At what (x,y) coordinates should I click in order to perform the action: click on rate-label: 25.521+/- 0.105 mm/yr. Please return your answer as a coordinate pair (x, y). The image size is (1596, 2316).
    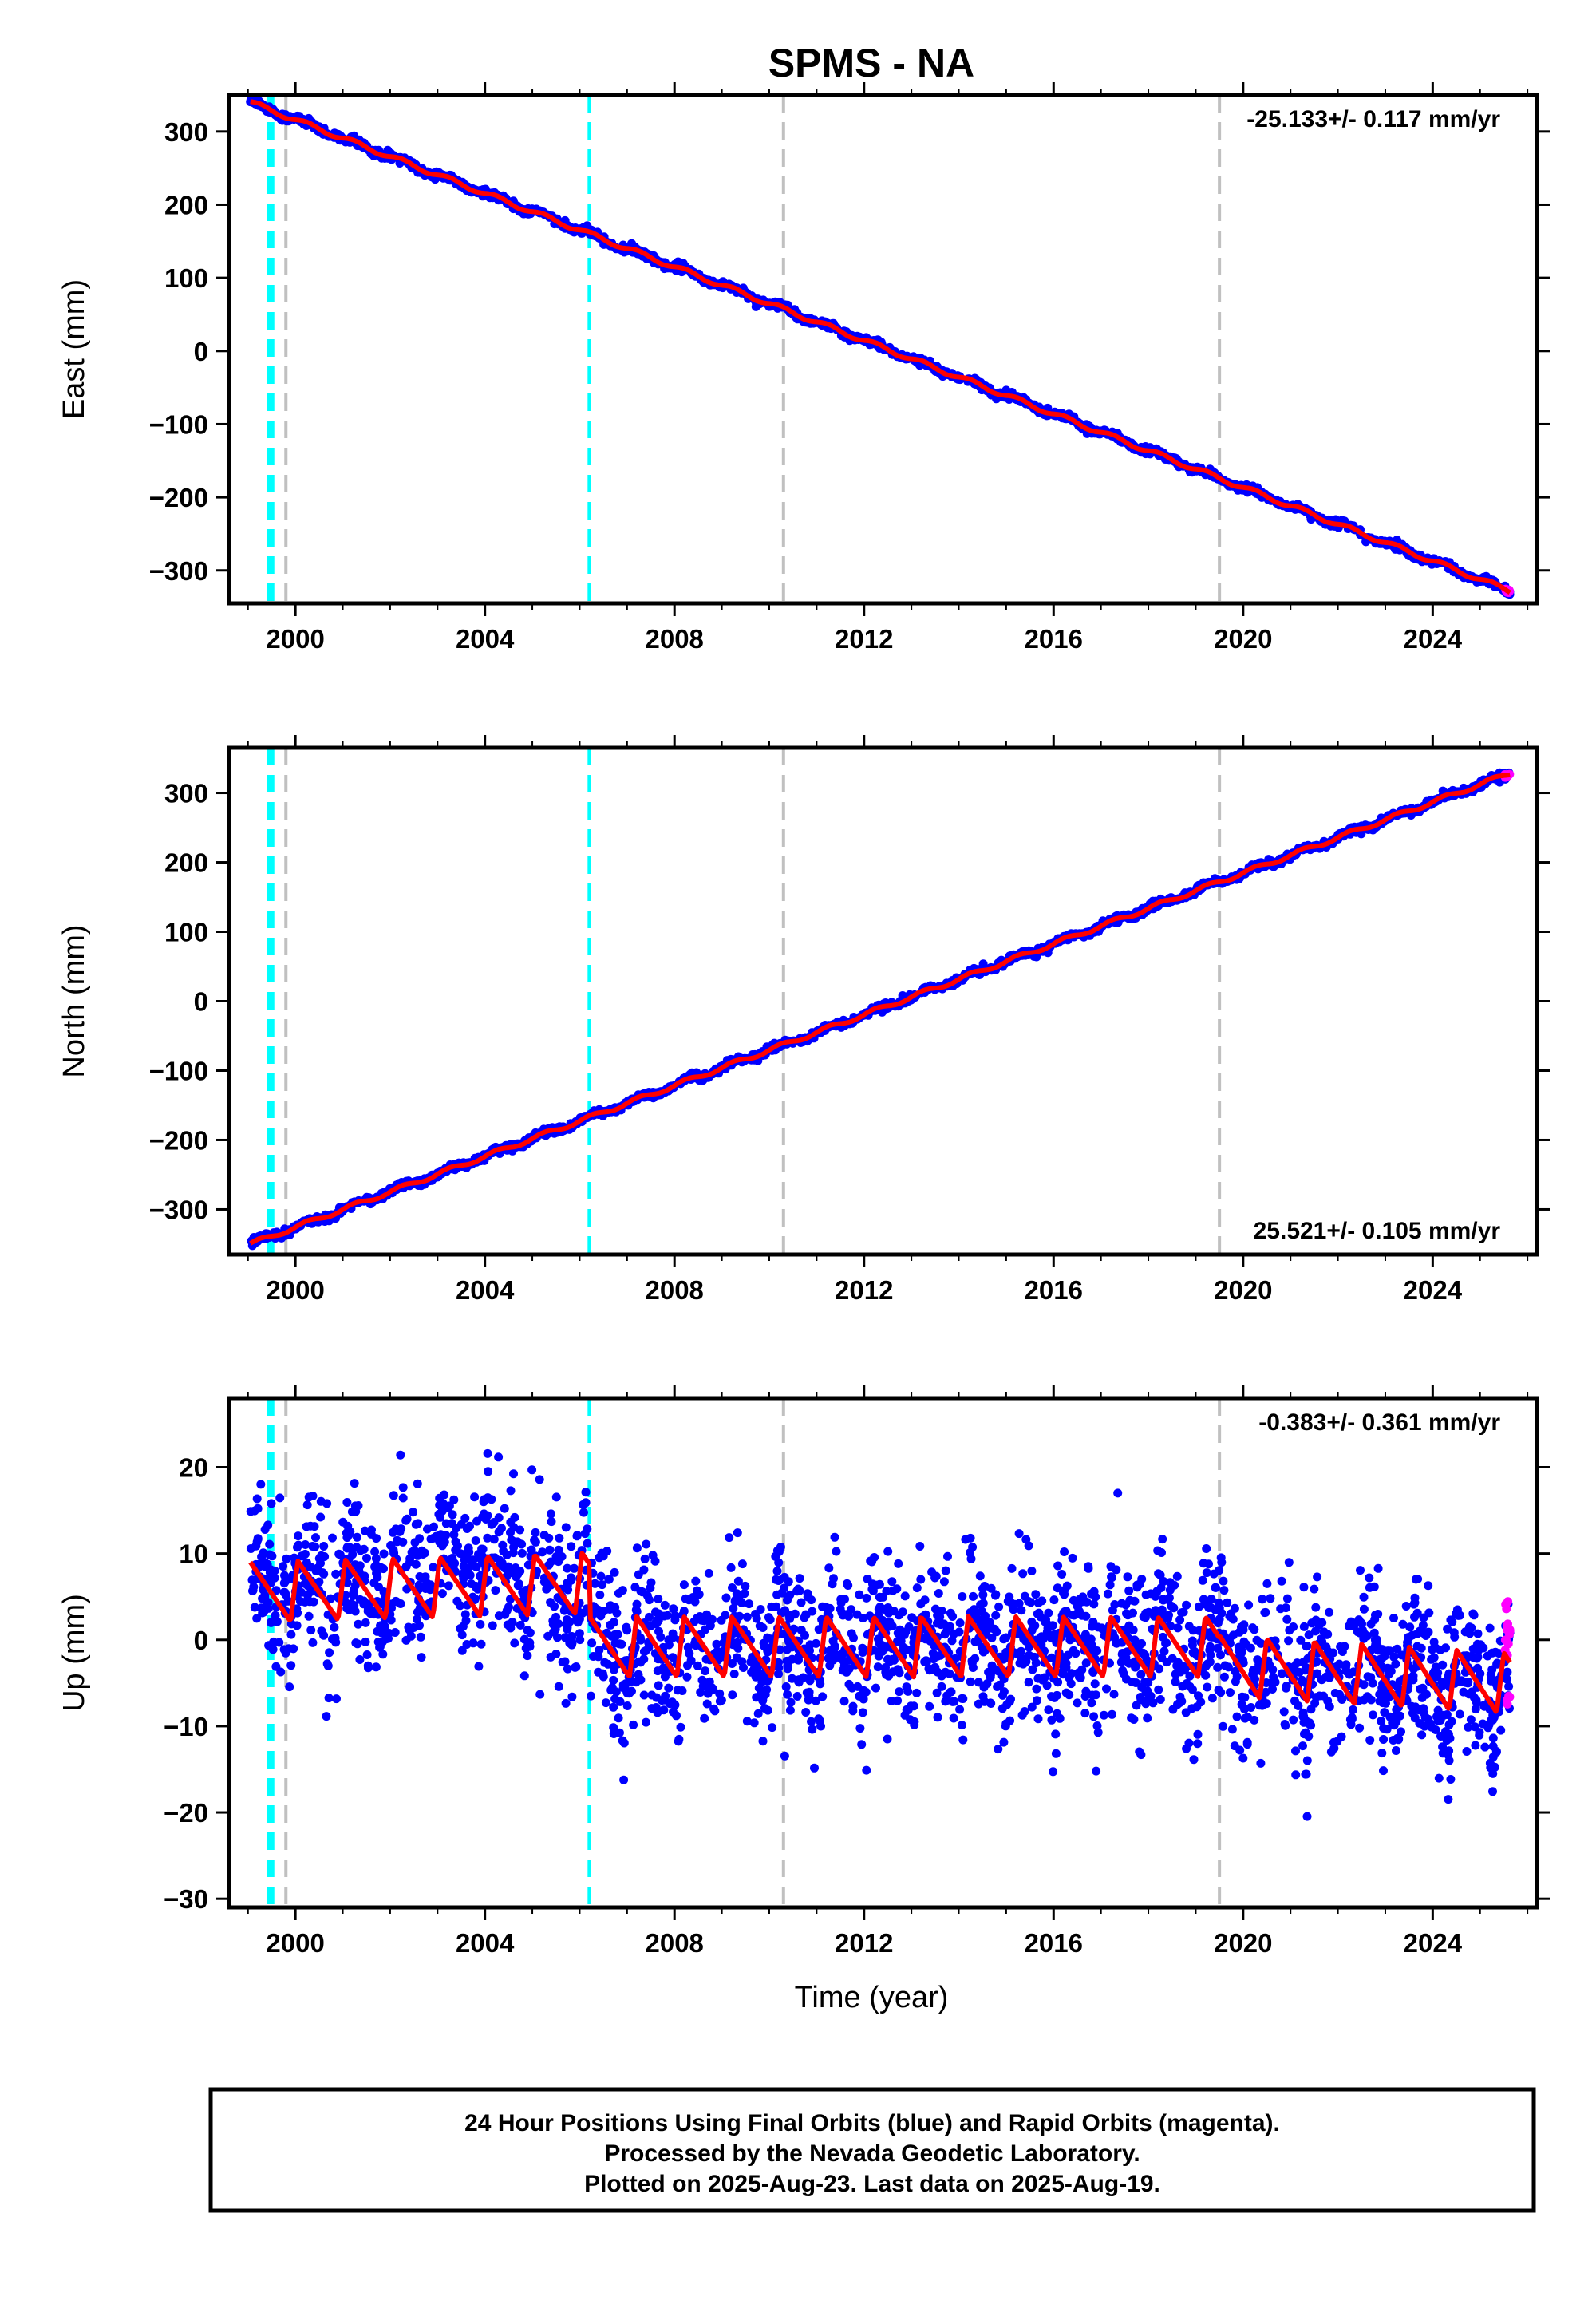
    Looking at the image, I should click on (1377, 1231).